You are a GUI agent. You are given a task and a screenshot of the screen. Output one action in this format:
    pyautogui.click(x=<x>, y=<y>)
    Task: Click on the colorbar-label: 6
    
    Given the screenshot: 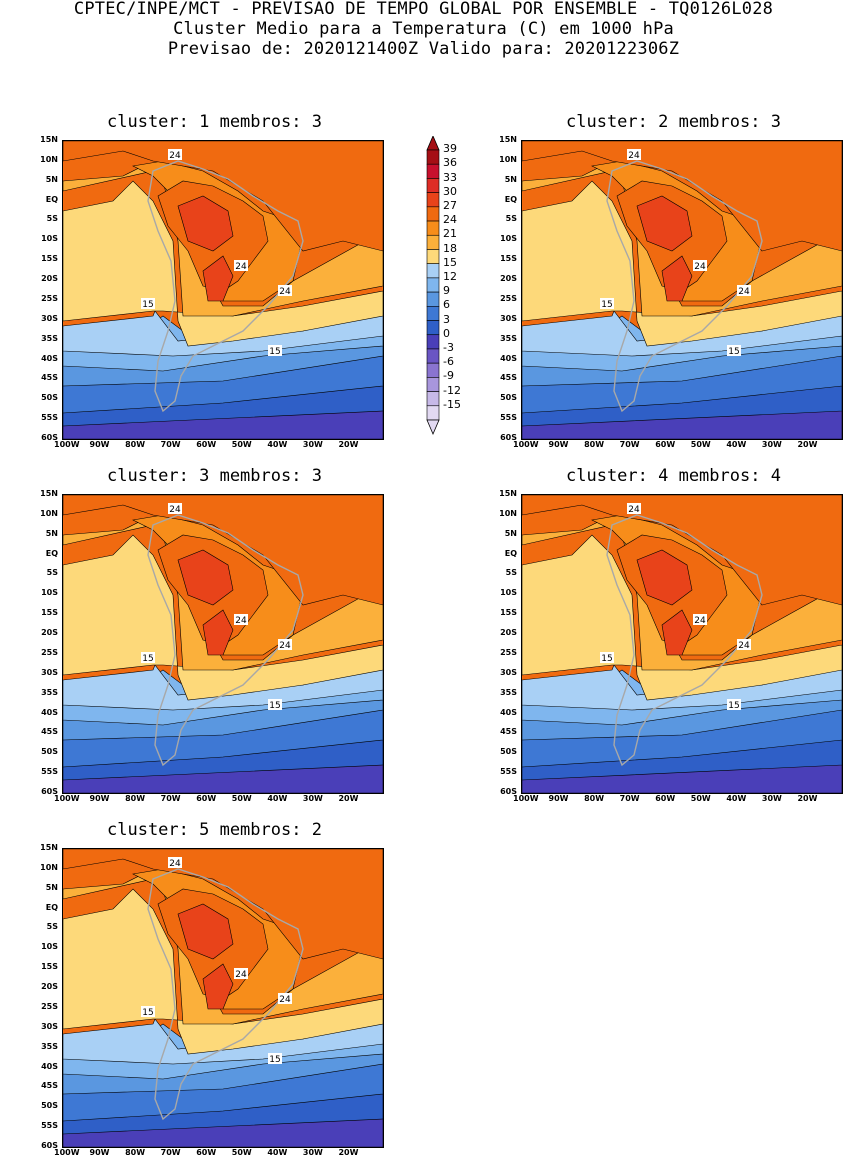 What is the action you would take?
    pyautogui.click(x=446, y=305)
    